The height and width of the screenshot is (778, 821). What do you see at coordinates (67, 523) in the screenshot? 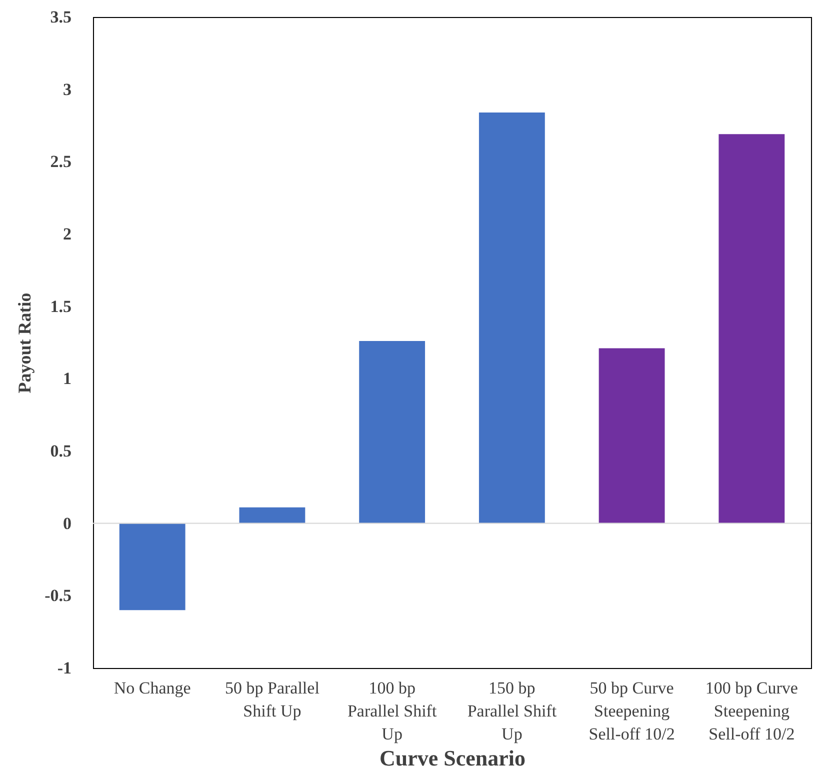
I see `y-tick-label: 0` at bounding box center [67, 523].